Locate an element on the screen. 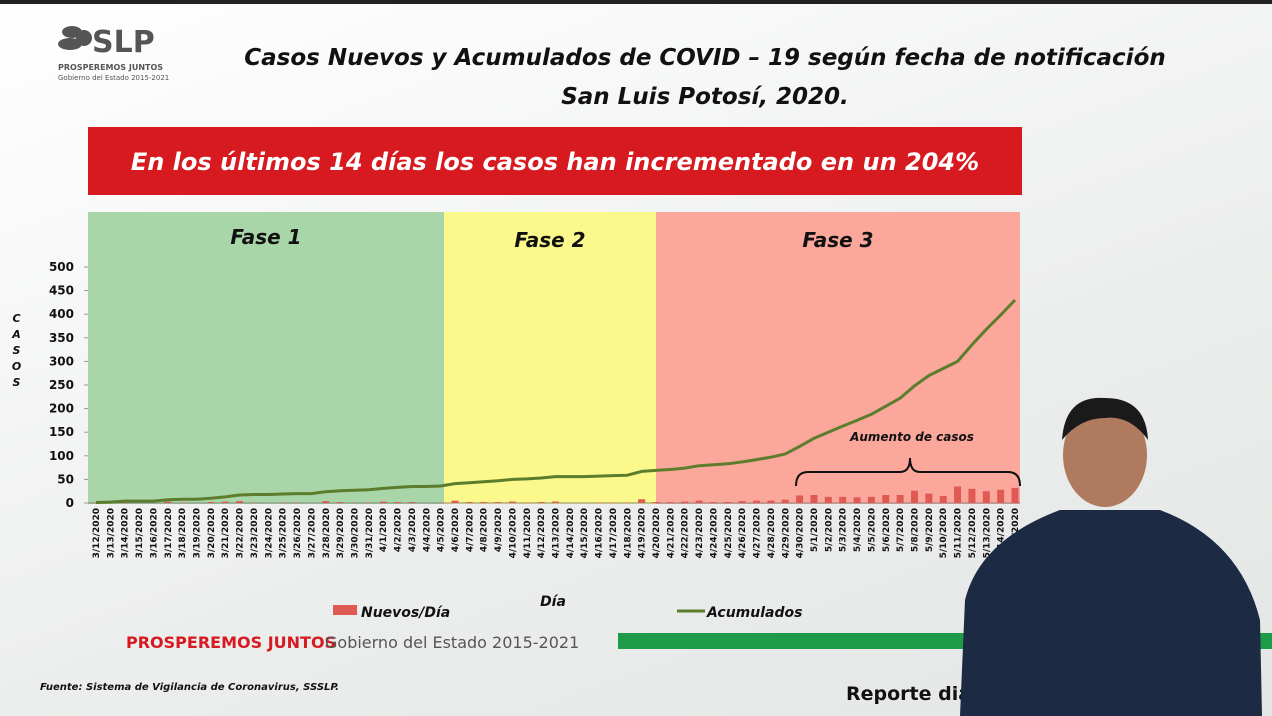 This screenshot has height=716, width=1272. x-tick-label: 5/10/2020 is located at coordinates (944, 533).